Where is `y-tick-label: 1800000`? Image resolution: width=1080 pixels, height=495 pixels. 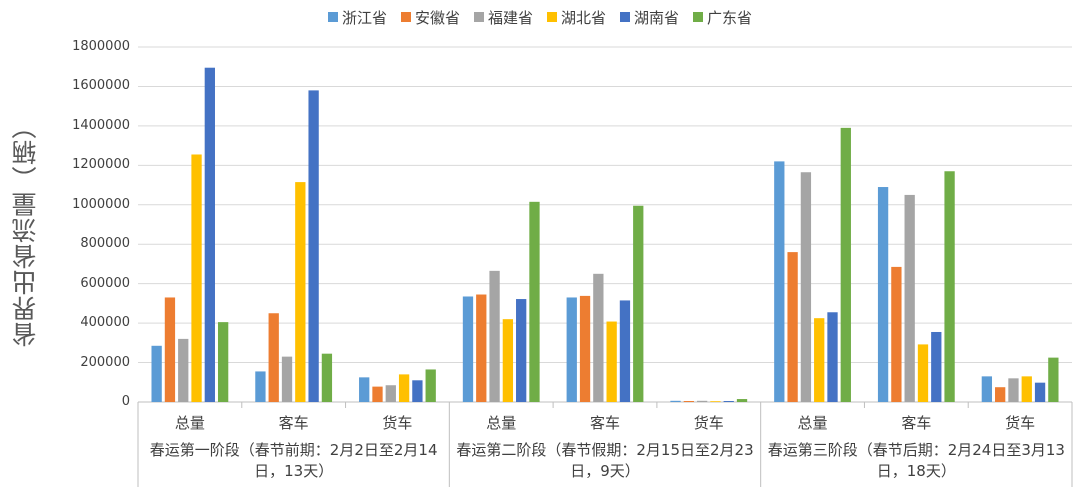
y-tick-label: 1800000 is located at coordinates (101, 46).